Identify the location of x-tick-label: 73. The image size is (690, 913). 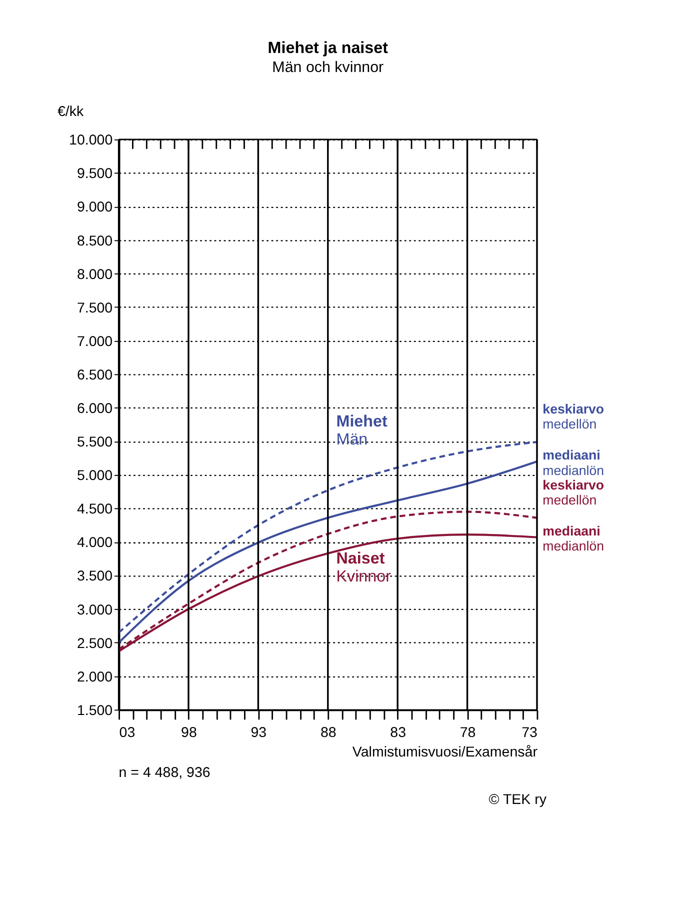
(530, 732).